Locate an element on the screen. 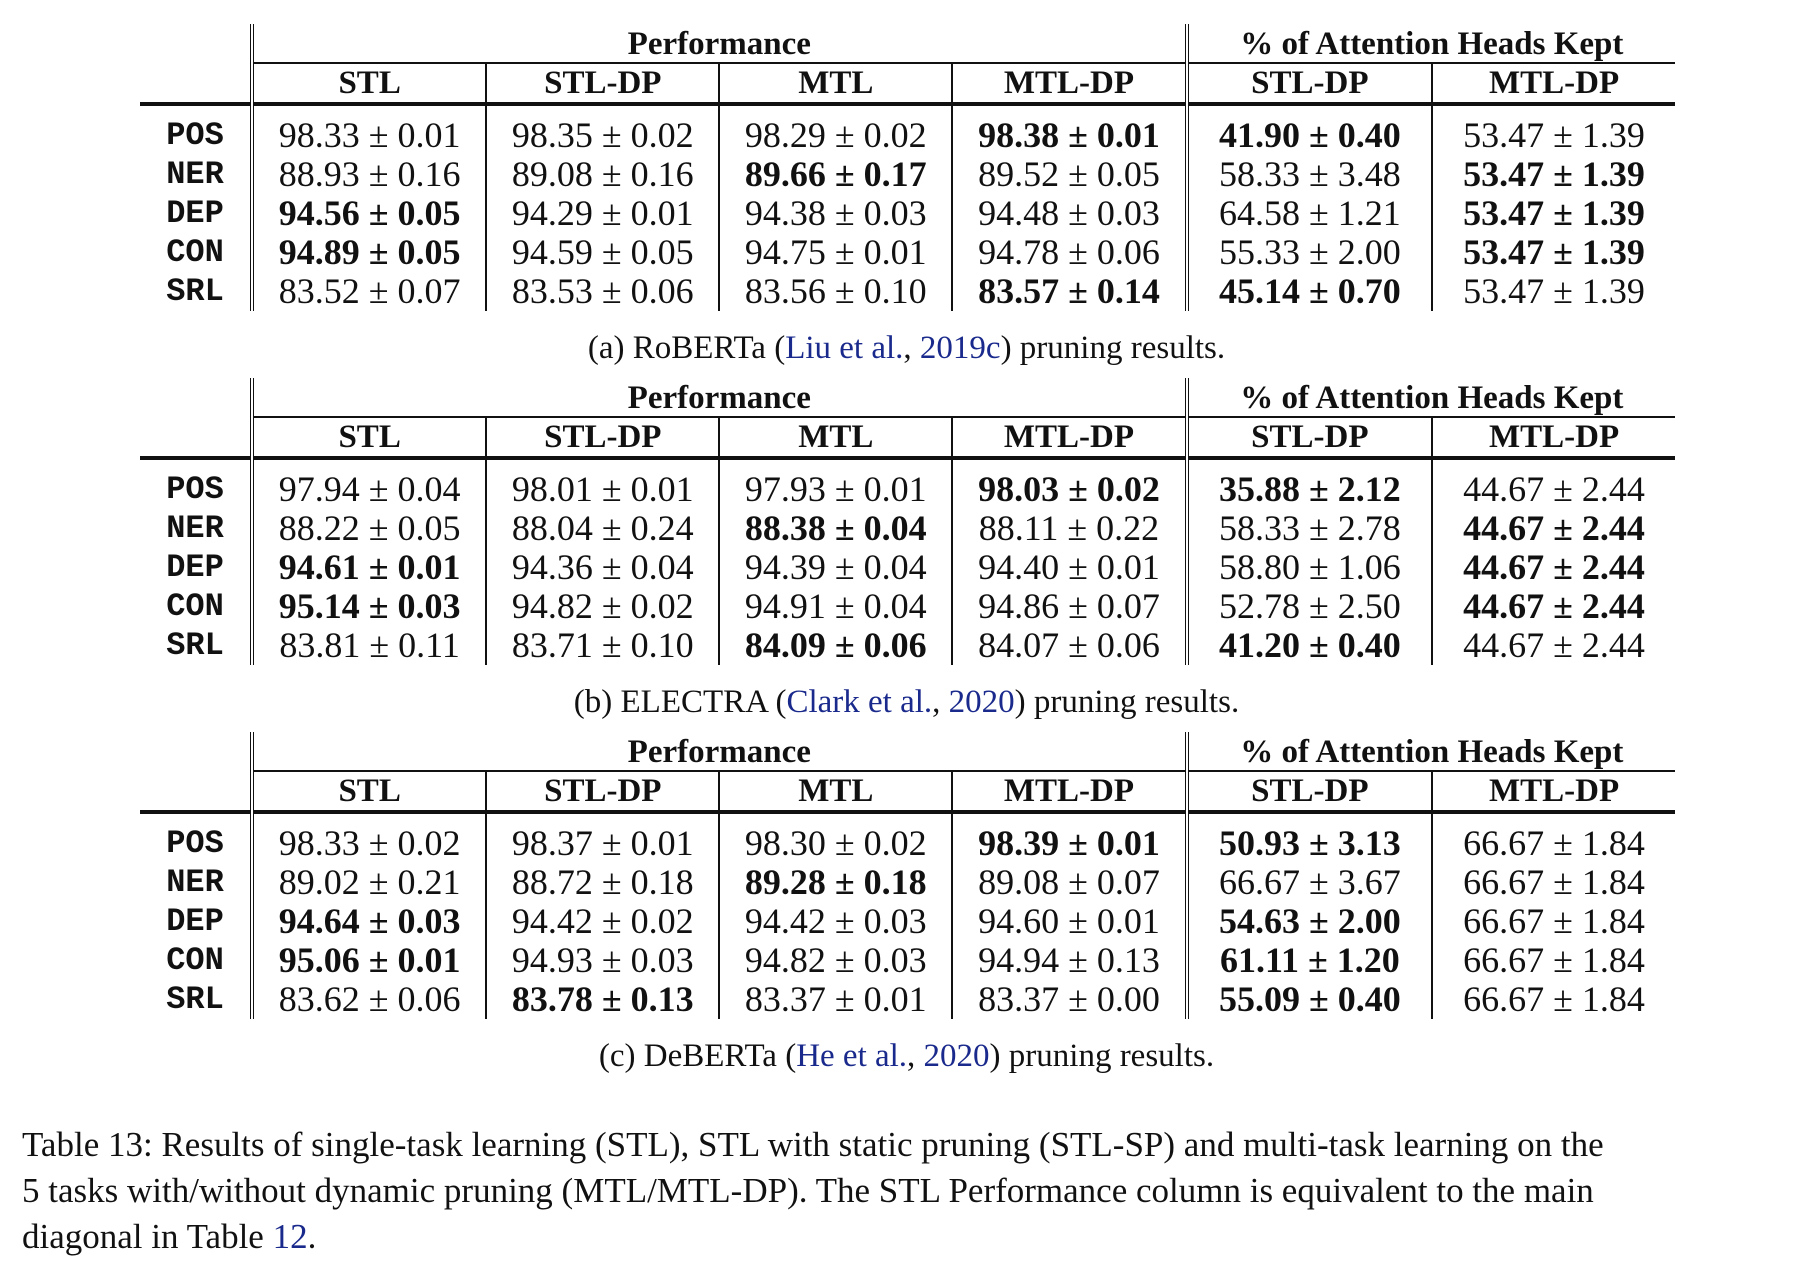 This screenshot has height=1266, width=1813. table-cell: 98.39 ± 0.01 is located at coordinates (1069, 843).